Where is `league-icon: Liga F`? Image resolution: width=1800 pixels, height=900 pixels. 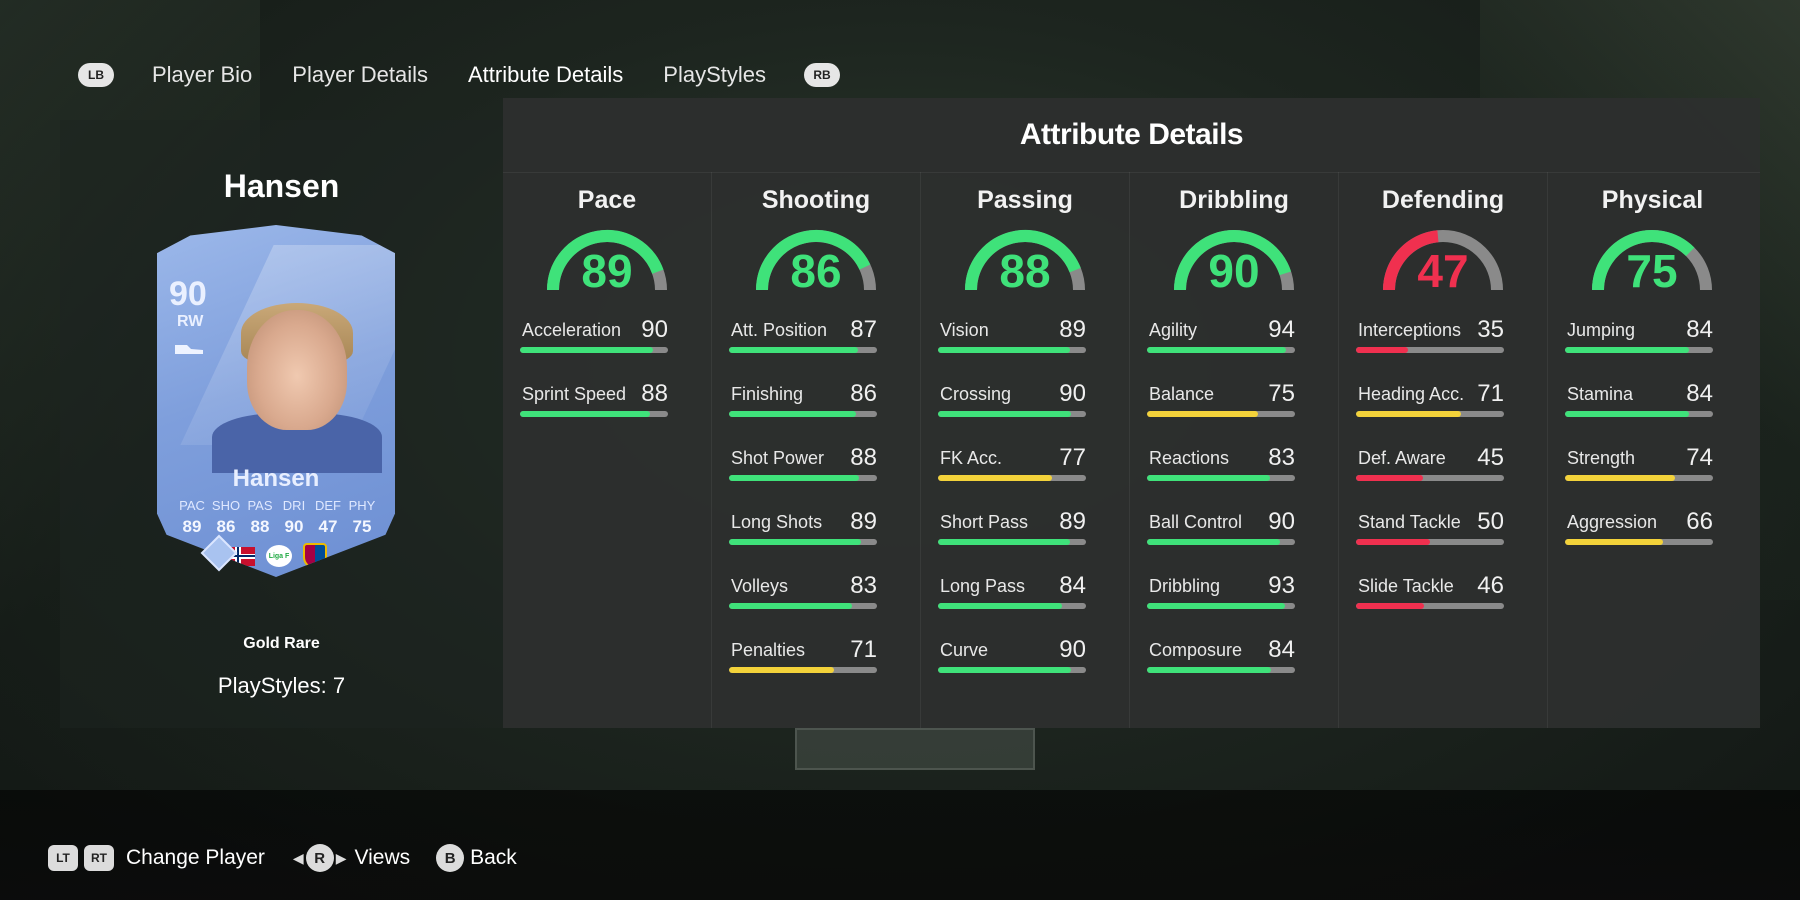 league-icon: Liga F is located at coordinates (279, 556).